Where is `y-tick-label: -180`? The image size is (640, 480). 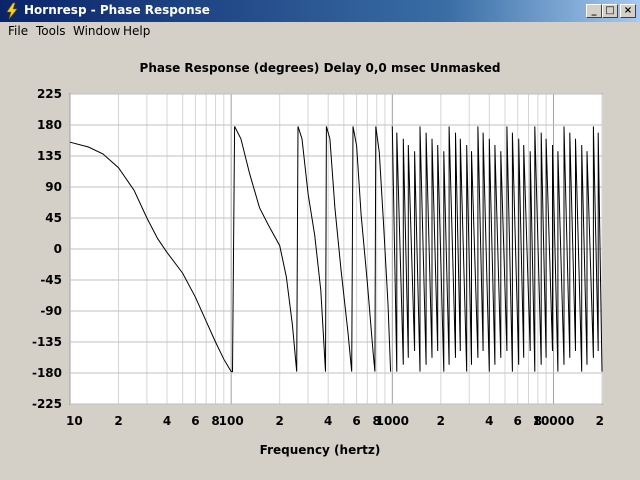
y-tick-label: -180 is located at coordinates (47, 373).